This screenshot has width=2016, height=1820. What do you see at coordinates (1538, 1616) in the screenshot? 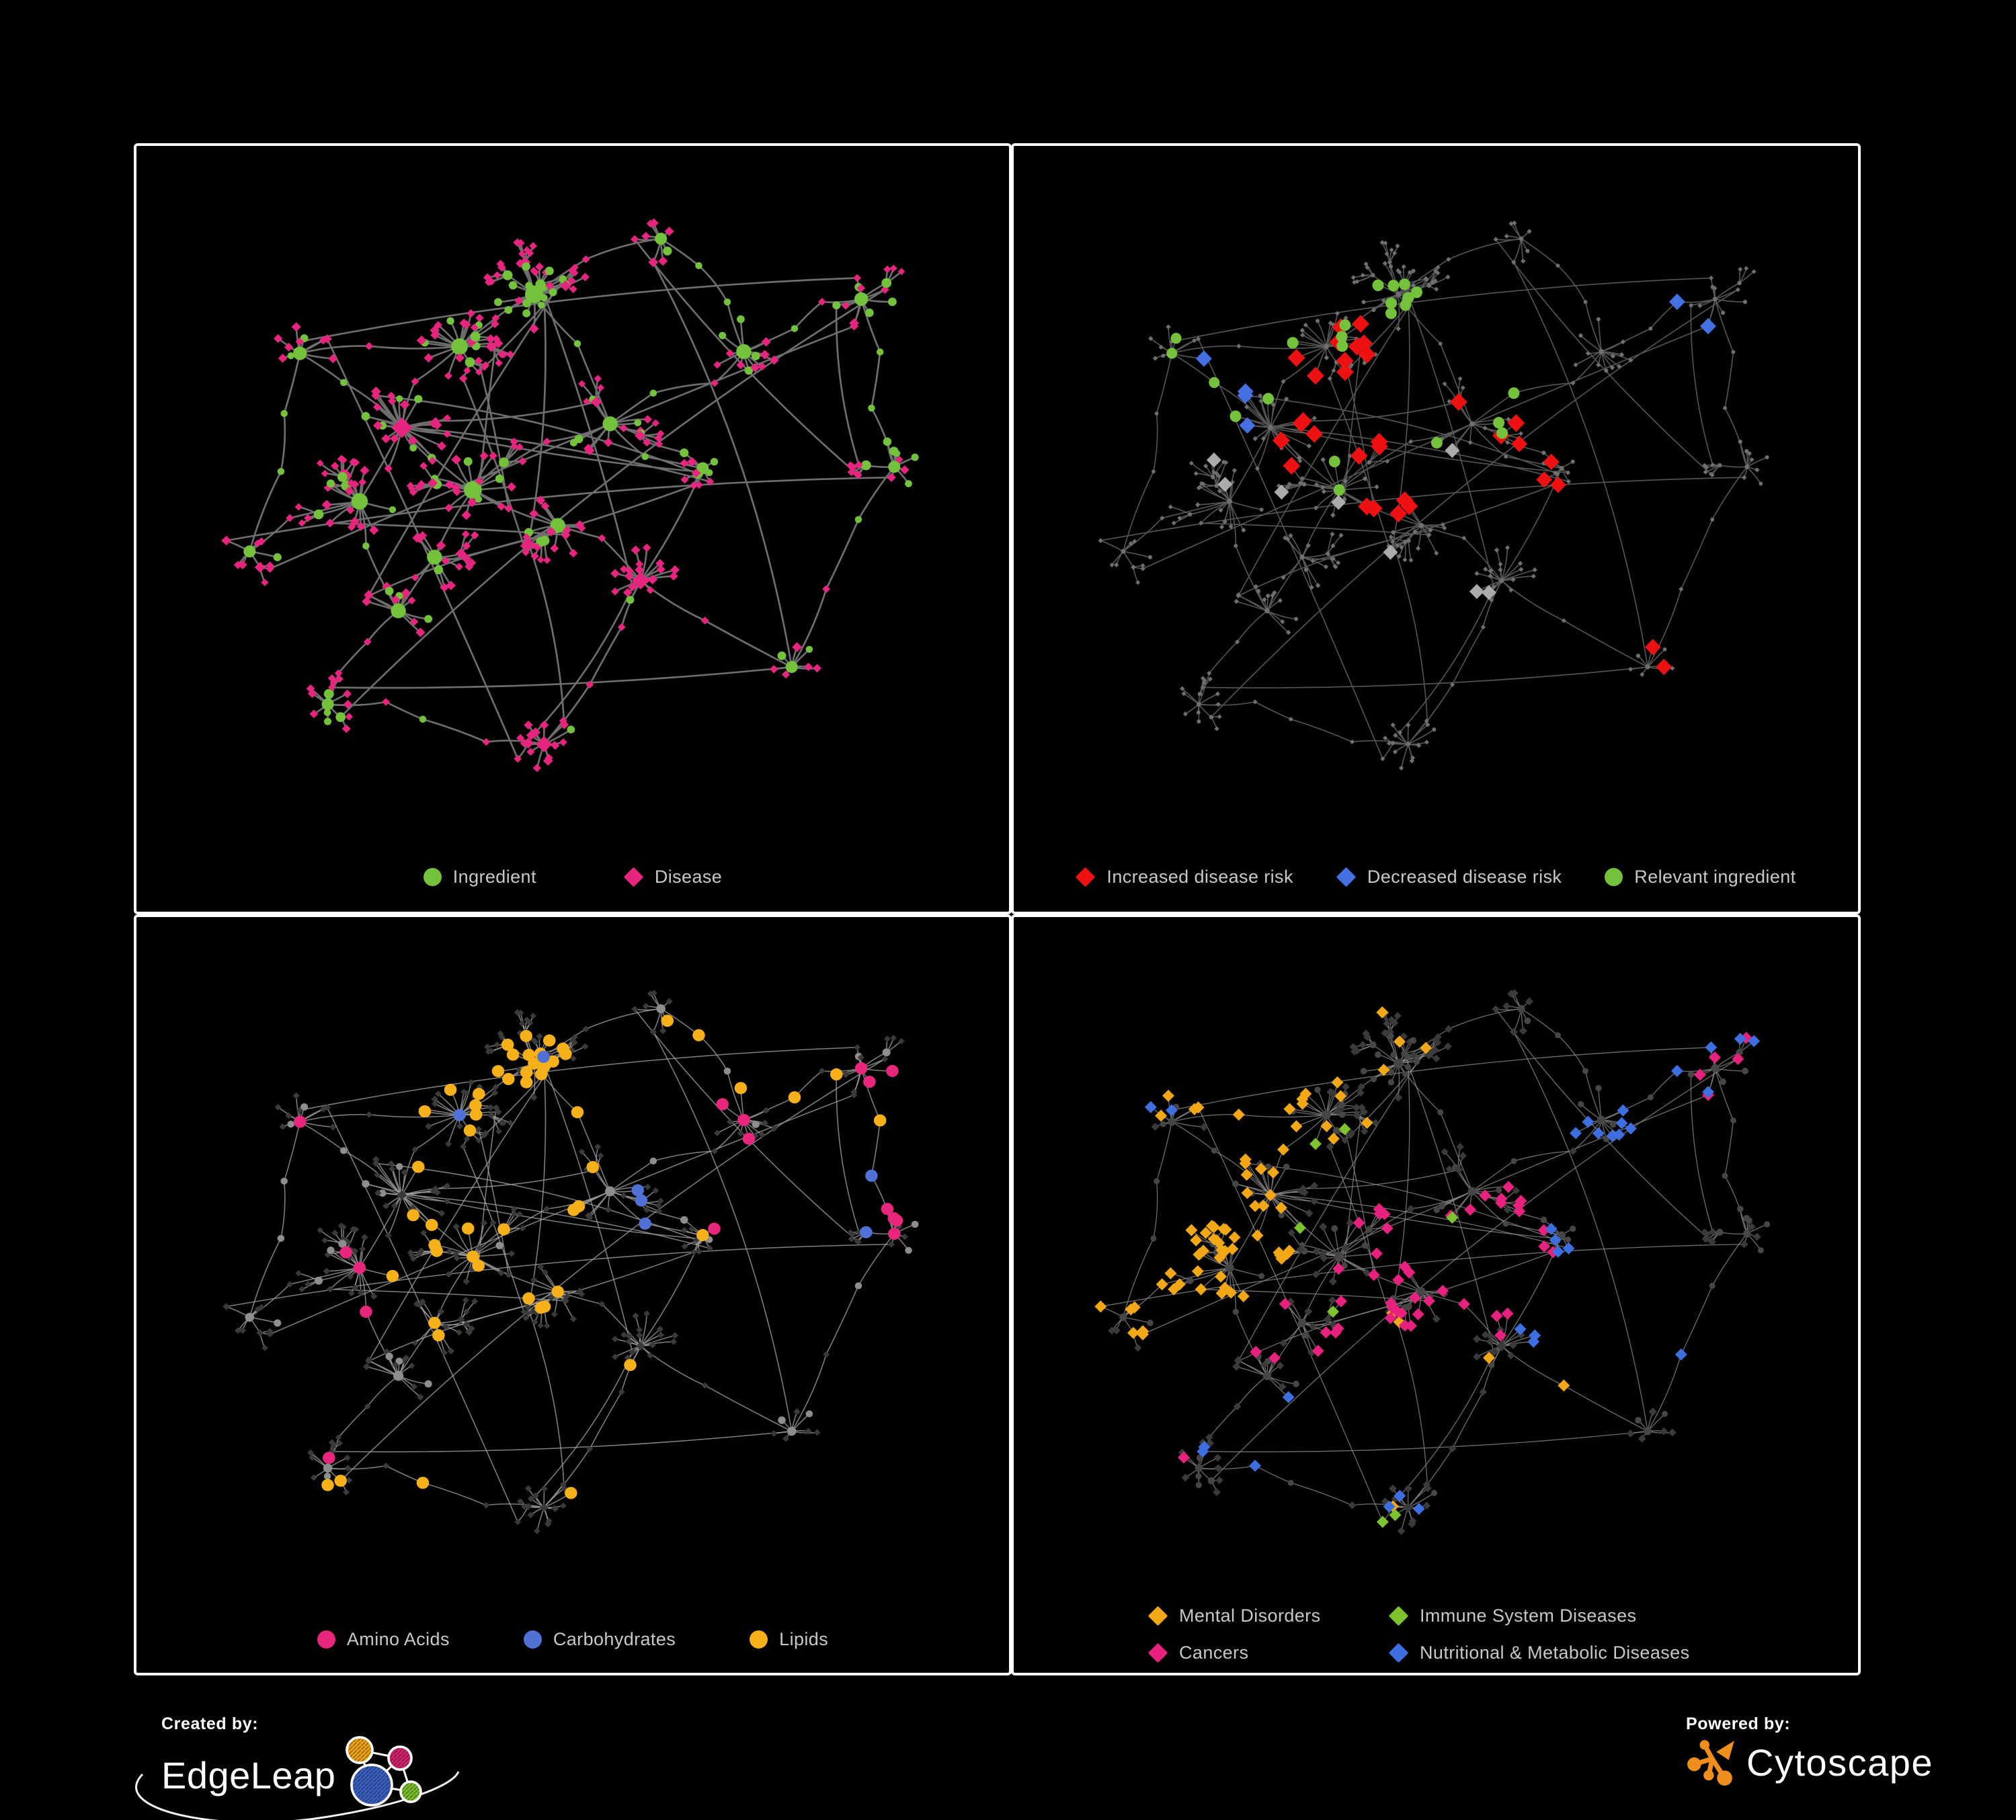
I see `legend-item: Immune System Diseases` at bounding box center [1538, 1616].